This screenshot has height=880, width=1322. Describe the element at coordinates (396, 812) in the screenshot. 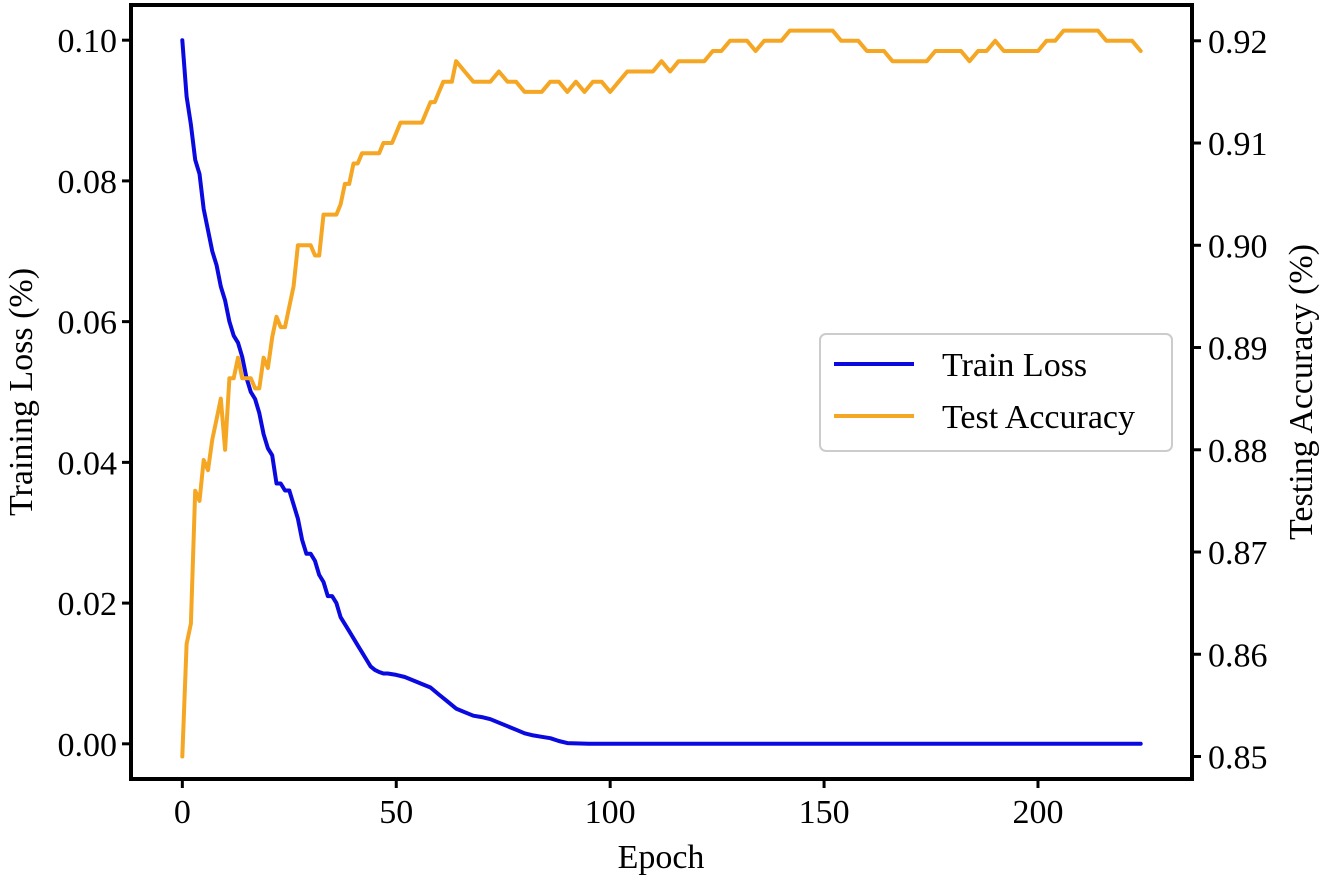

I see `x-tick-label: 50` at that location.